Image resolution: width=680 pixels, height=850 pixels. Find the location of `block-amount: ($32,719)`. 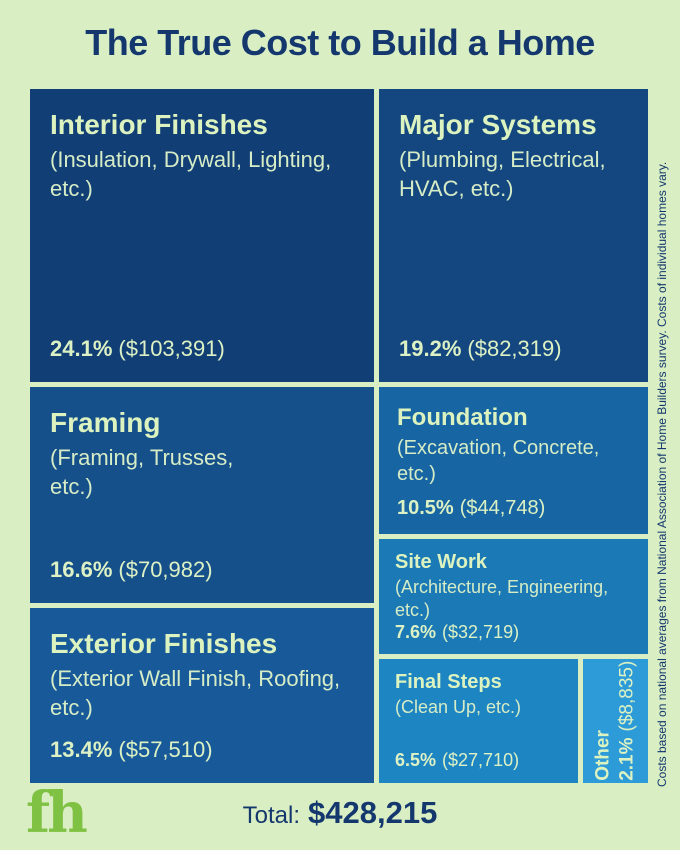

block-amount: ($32,719) is located at coordinates (481, 632).